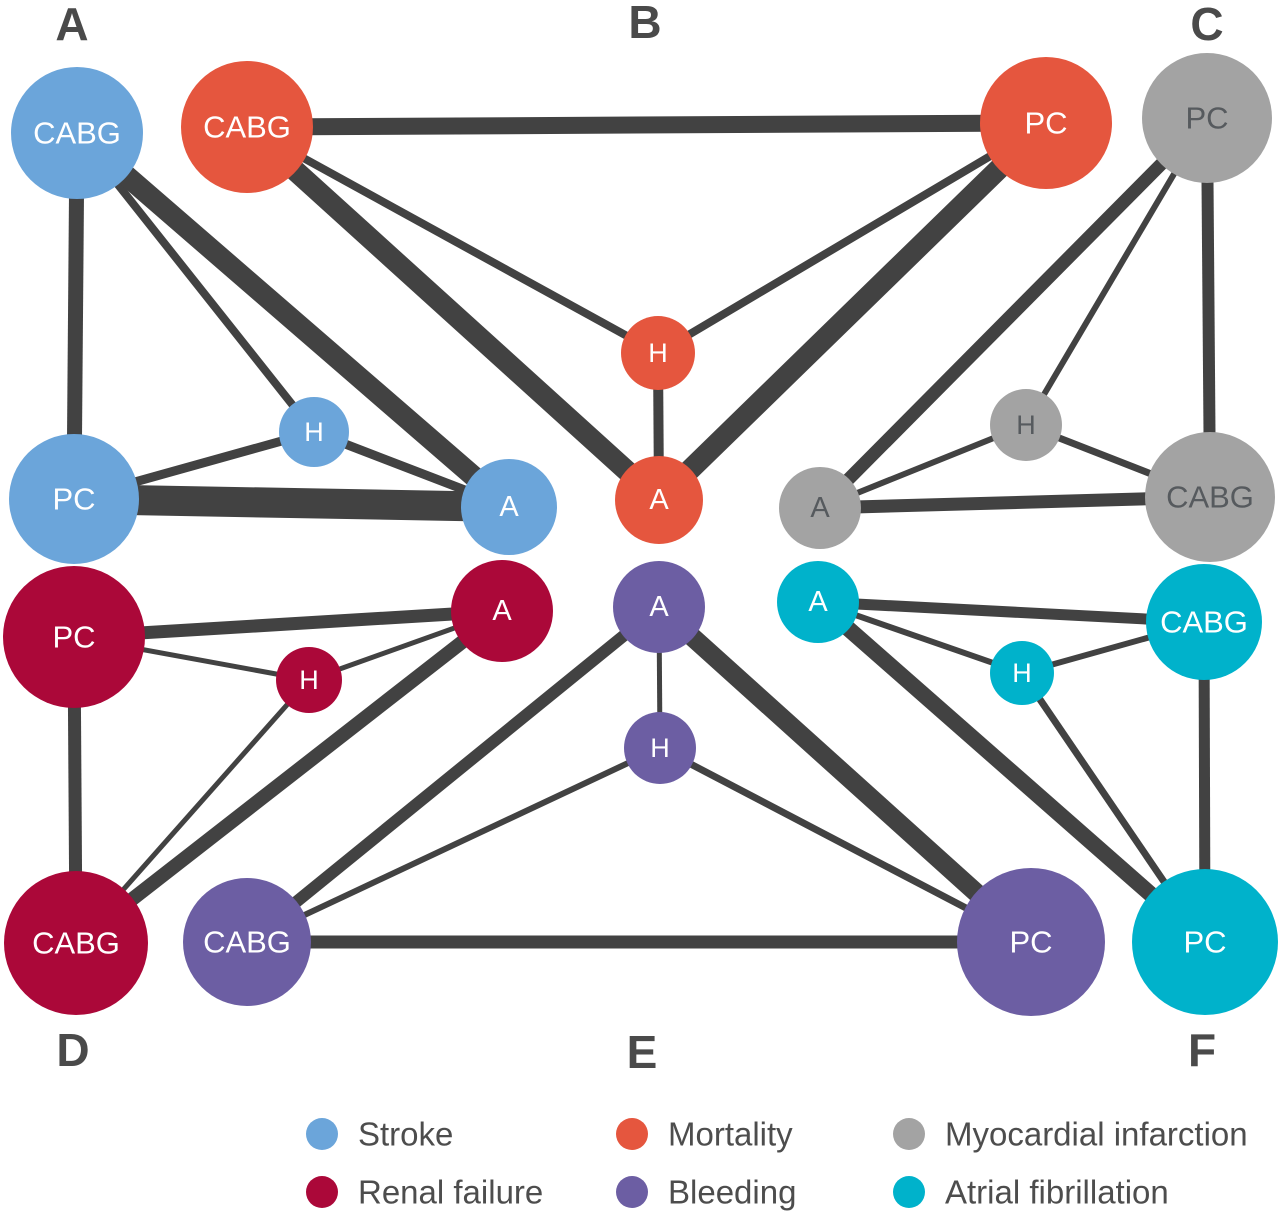 This screenshot has width=1280, height=1214. I want to click on panel-E-node-circle-PC, so click(1031, 942).